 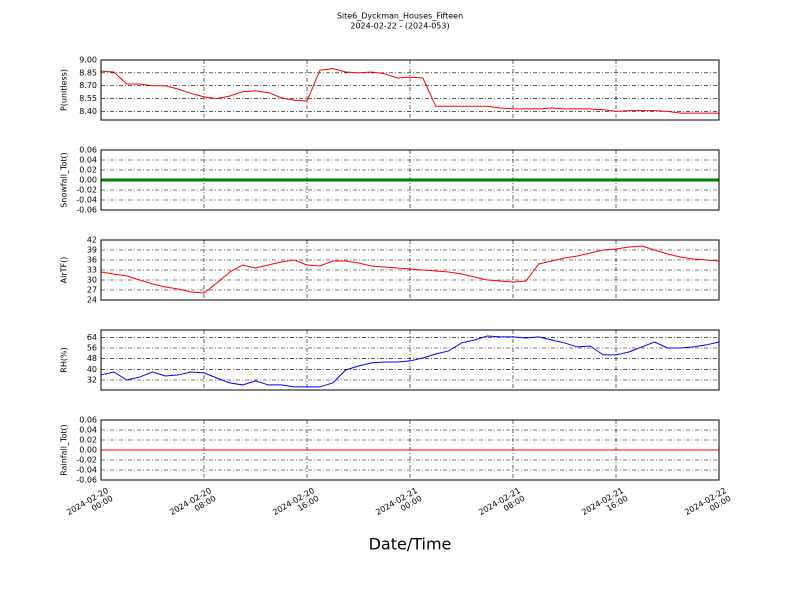 What do you see at coordinates (399, 26) in the screenshot?
I see `chart-subtitle: 2024-02-22 - (2024-053)` at bounding box center [399, 26].